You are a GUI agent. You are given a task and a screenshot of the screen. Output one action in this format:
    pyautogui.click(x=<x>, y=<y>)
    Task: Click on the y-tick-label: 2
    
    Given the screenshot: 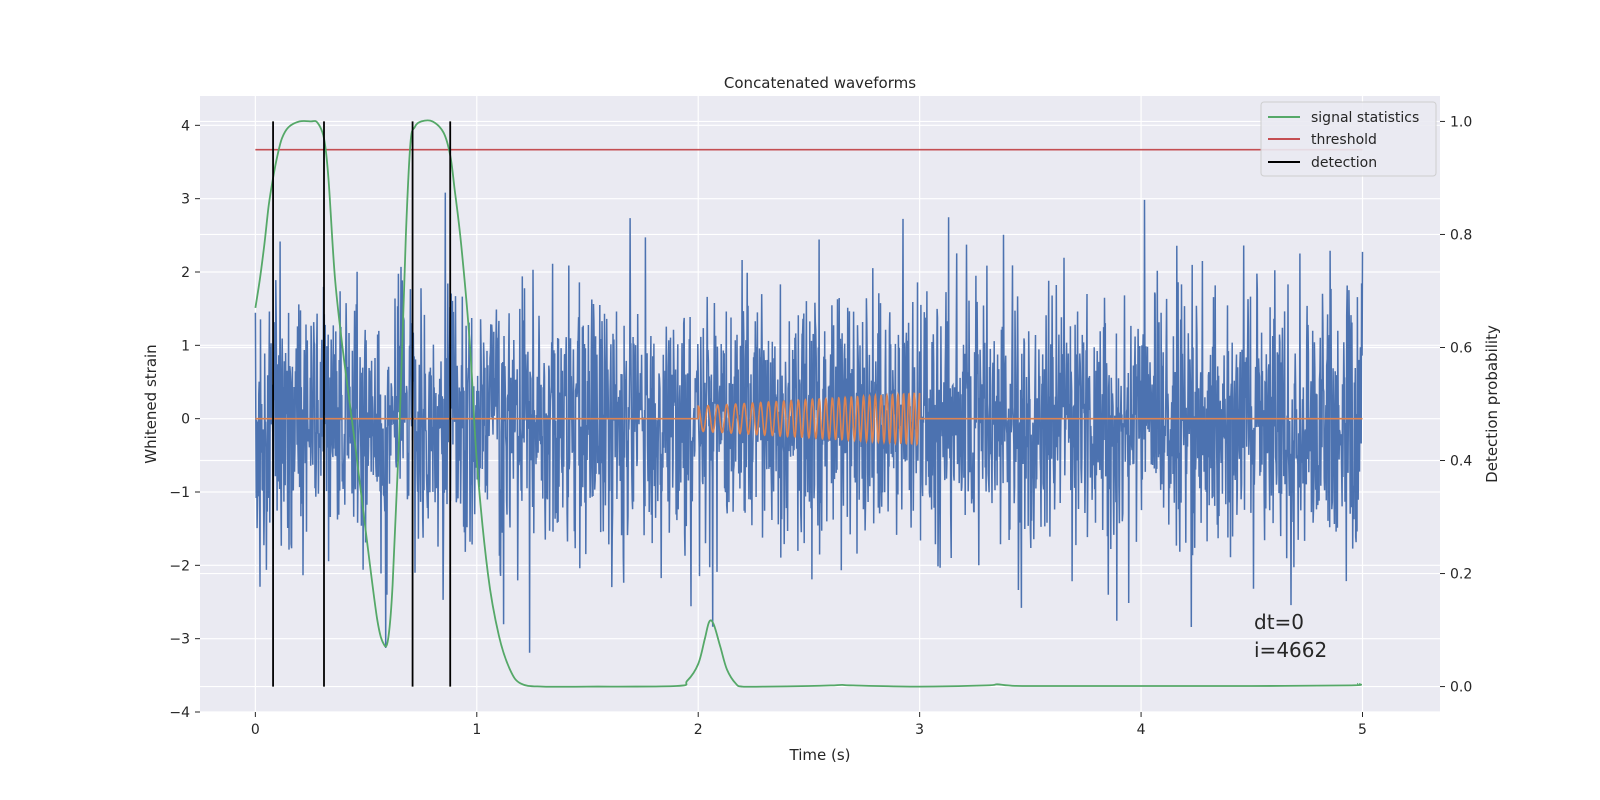 What is the action you would take?
    pyautogui.click(x=185, y=273)
    